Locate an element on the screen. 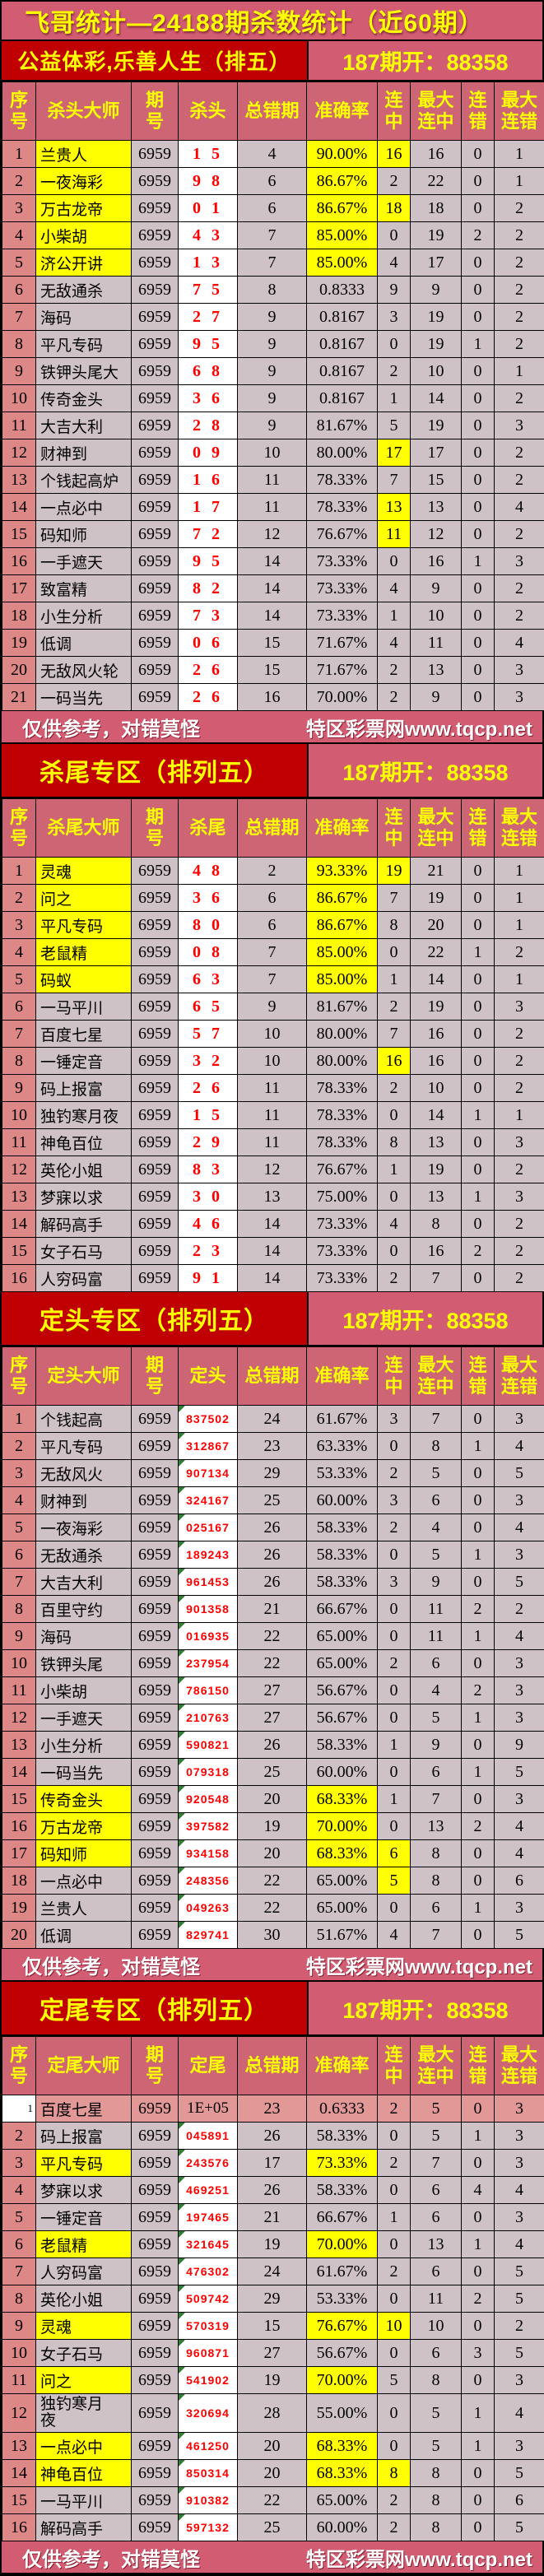 This screenshot has height=2576, width=544. cell-seq: 1 is located at coordinates (19, 2109).